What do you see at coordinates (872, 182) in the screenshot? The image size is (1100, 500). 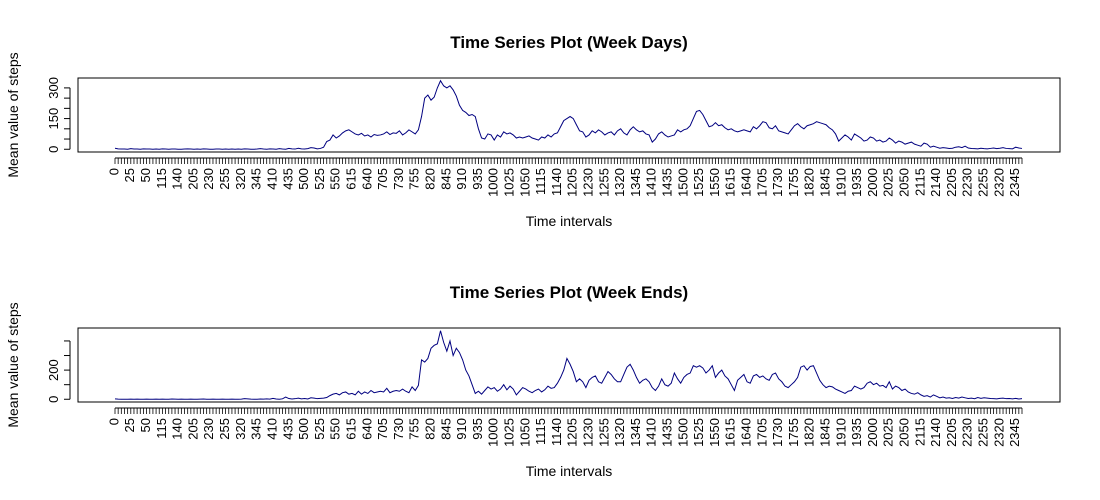 I see `x-tick-label: 2000` at bounding box center [872, 182].